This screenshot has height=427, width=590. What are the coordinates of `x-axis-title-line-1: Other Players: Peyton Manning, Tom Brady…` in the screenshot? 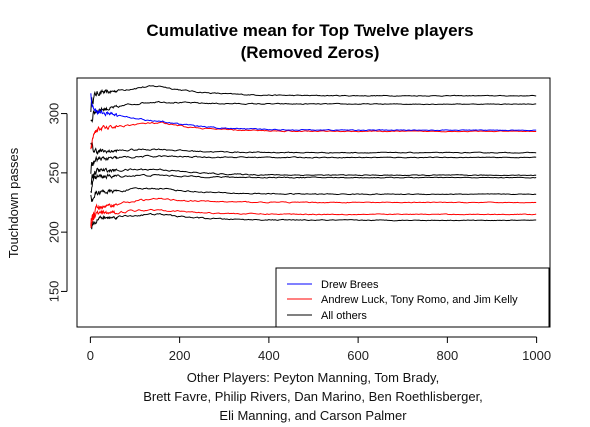 It's located at (313, 377).